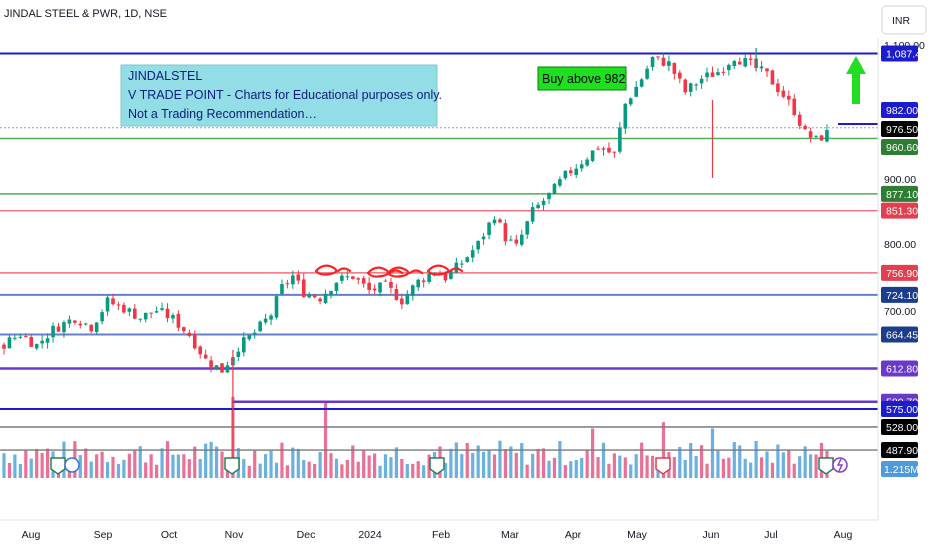 This screenshot has width=932, height=550. Describe the element at coordinates (902, 370) in the screenshot. I see `price-tag-text: 612.80` at that location.